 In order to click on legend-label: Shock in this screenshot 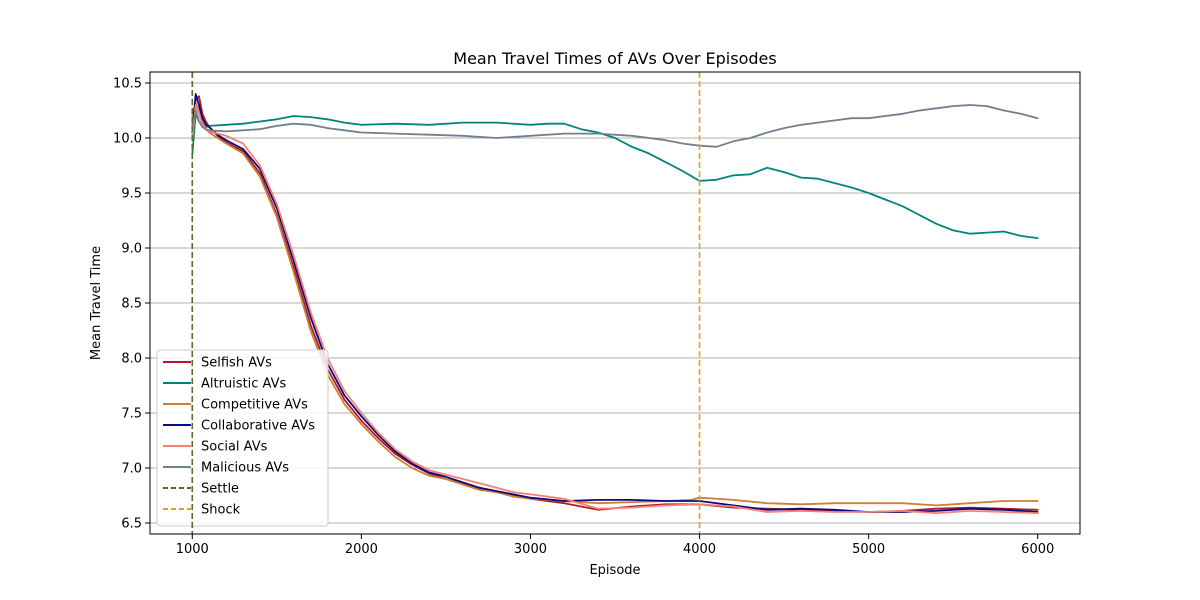, I will do `click(221, 510)`.